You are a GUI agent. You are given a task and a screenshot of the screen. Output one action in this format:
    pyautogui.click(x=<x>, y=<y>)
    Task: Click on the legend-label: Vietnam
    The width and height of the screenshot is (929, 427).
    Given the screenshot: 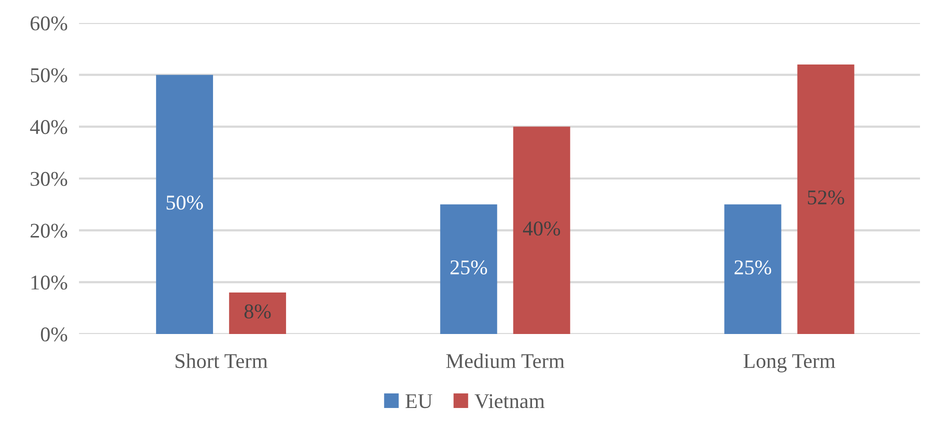 What is the action you would take?
    pyautogui.click(x=509, y=401)
    